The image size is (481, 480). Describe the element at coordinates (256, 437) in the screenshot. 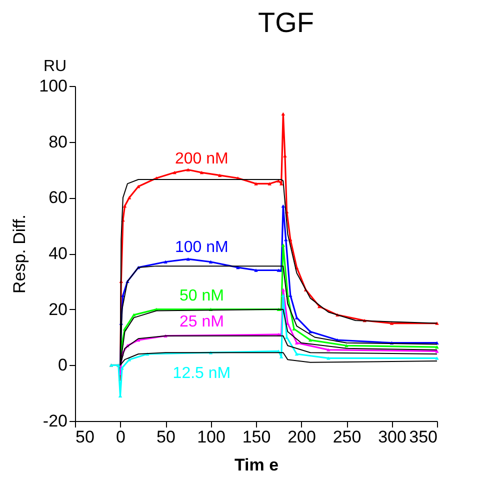

I see `x-tick-label: 150` at that location.